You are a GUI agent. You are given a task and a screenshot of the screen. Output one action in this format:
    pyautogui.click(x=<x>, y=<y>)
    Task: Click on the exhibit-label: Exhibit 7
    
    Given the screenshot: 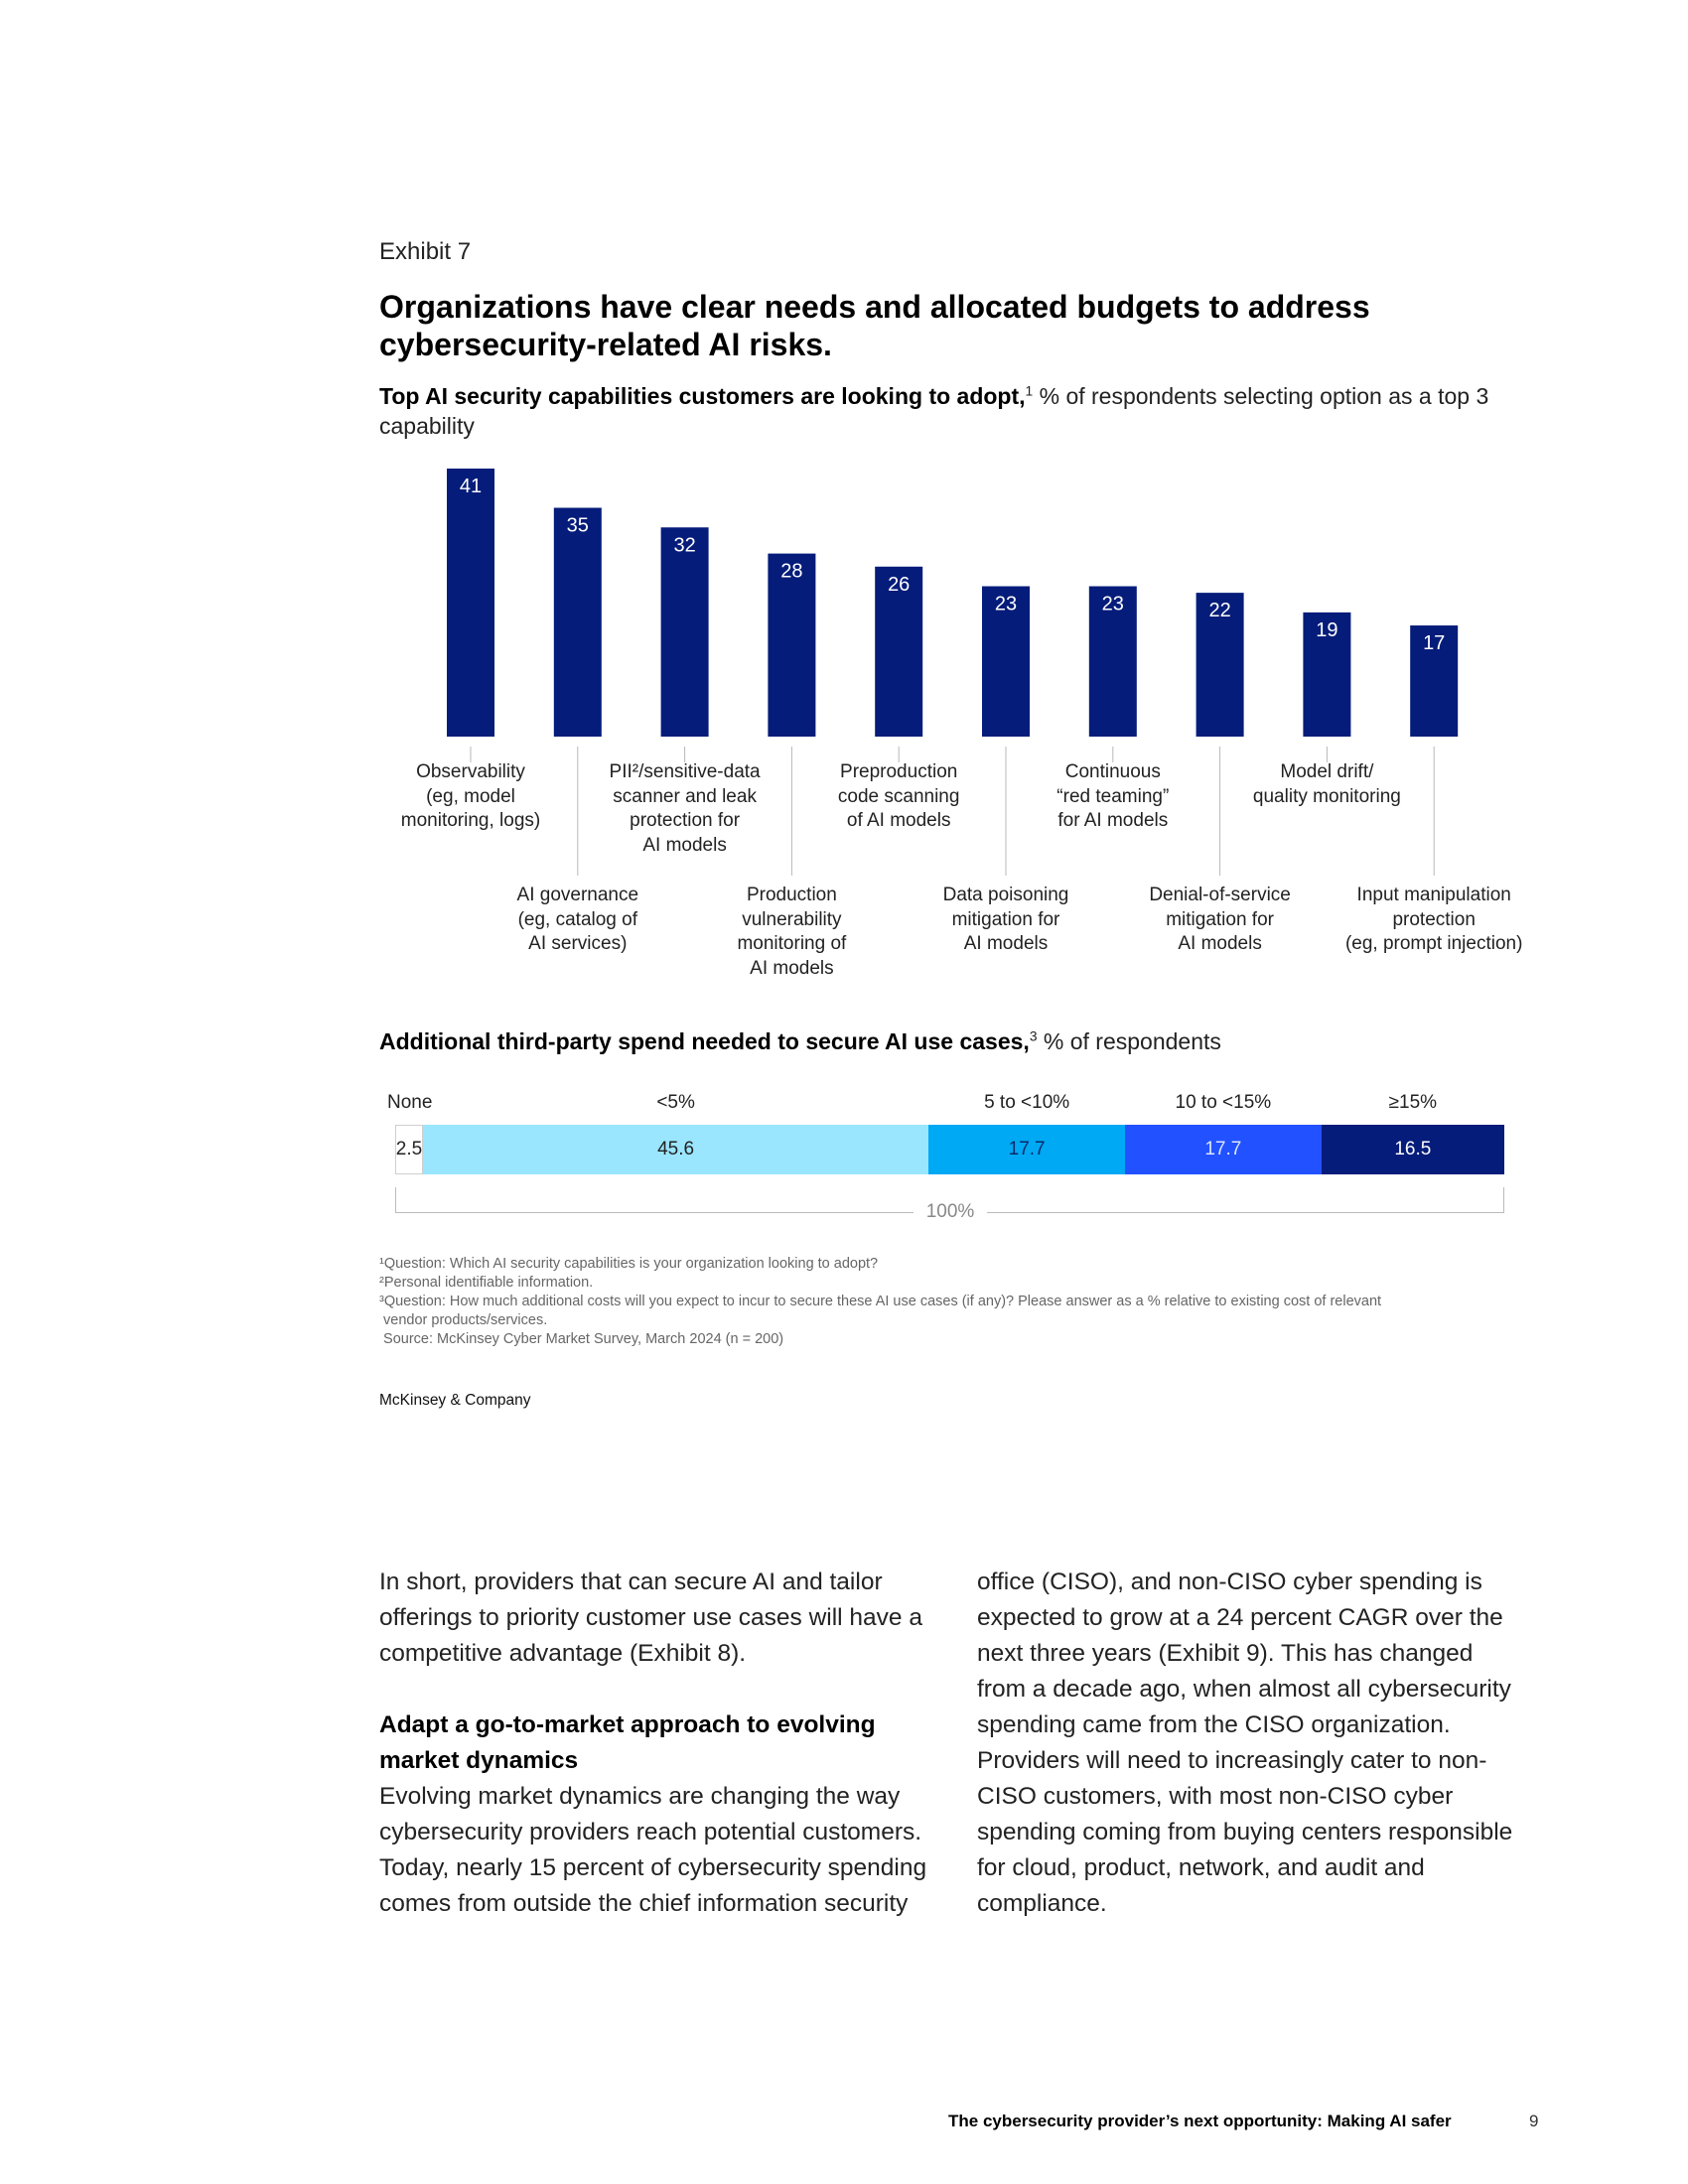 What is the action you would take?
    pyautogui.click(x=425, y=251)
    